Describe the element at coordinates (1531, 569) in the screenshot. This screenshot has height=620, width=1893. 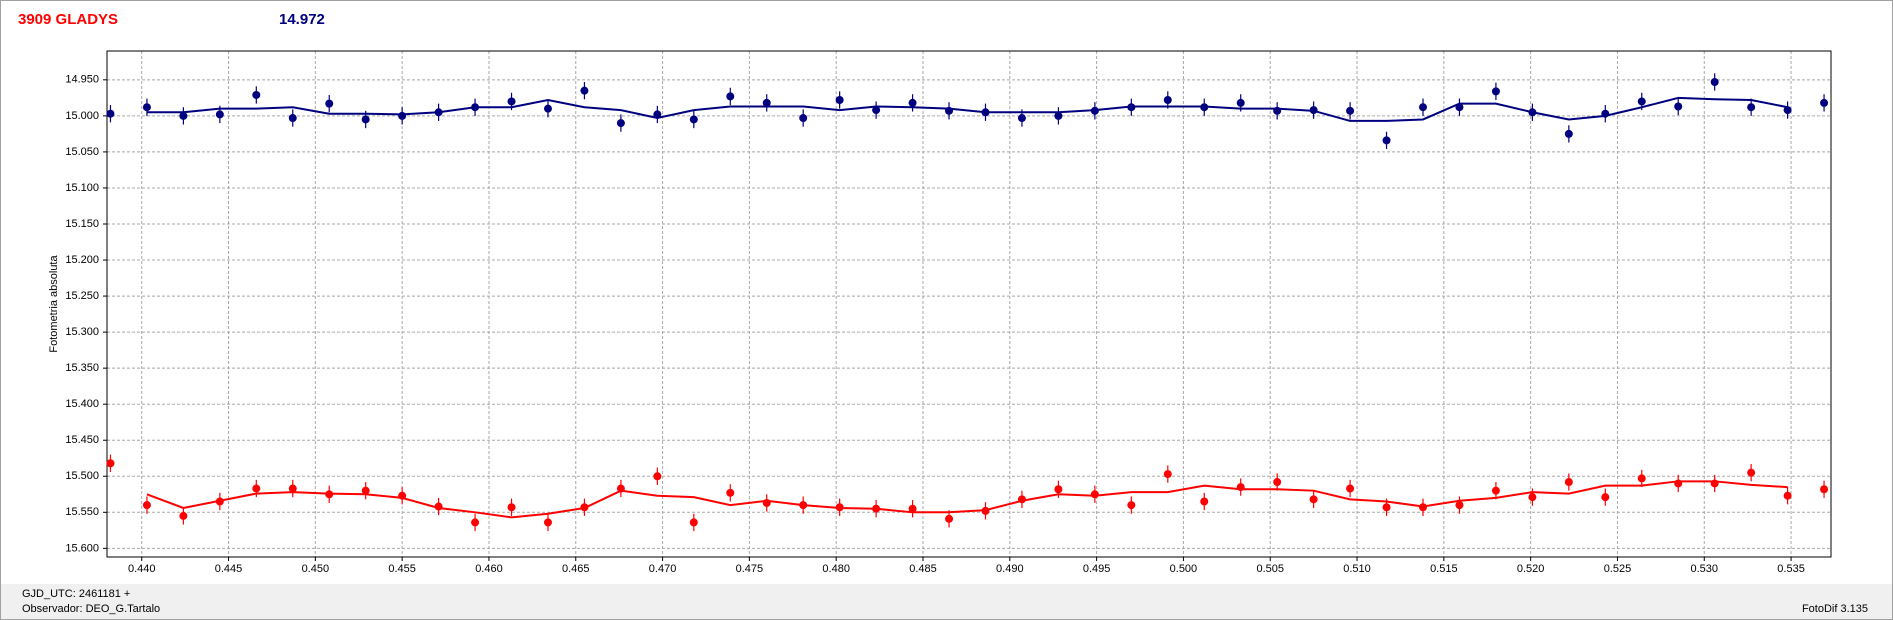
I see `x-tick-label: 0.520` at that location.